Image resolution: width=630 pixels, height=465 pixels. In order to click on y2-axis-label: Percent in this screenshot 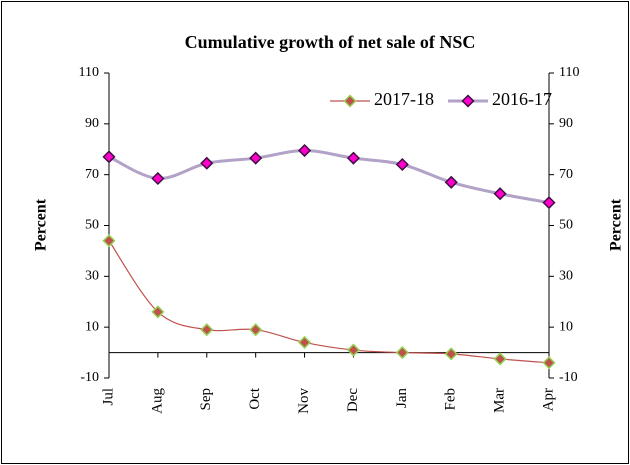, I will do `click(616, 224)`.